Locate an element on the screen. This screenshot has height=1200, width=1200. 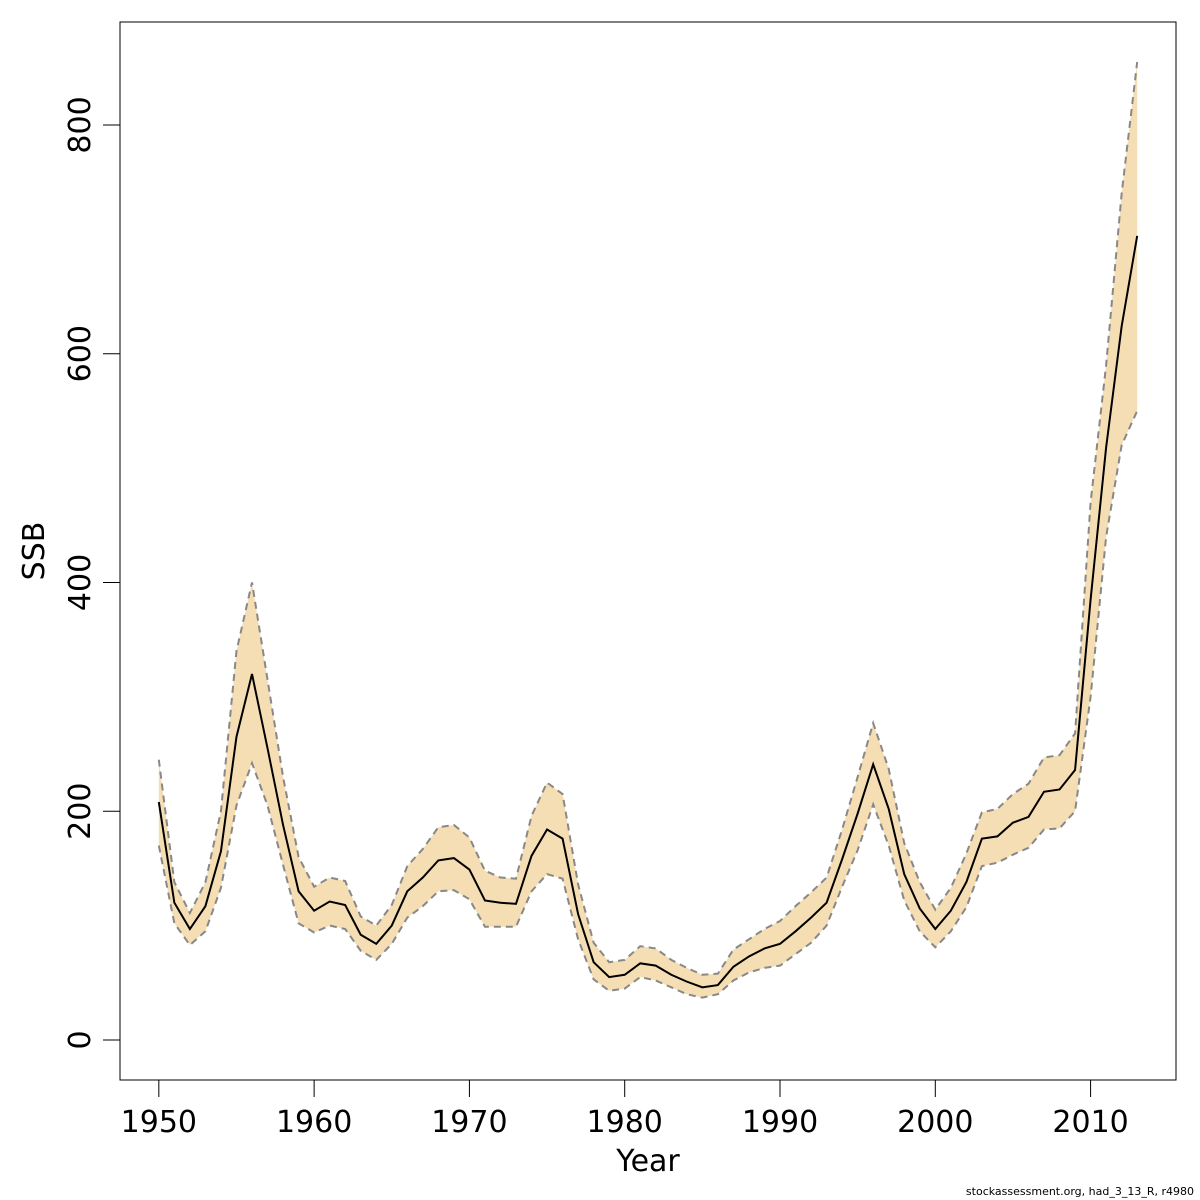
x-tick-label: 1970 is located at coordinates (469, 1122).